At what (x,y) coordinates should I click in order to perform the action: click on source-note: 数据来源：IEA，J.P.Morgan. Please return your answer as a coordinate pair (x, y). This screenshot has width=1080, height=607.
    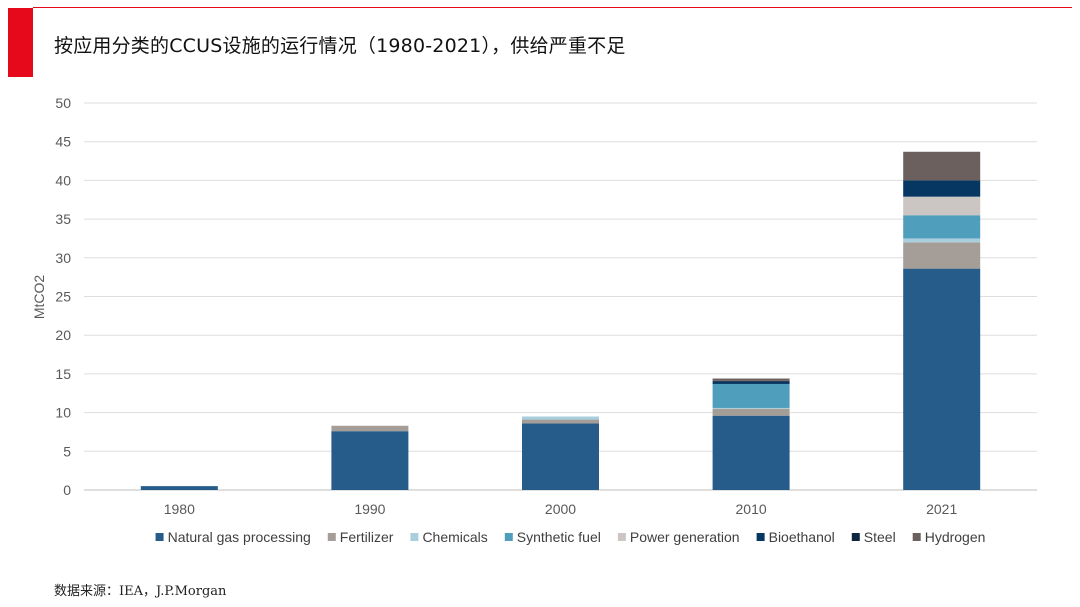
    Looking at the image, I should click on (140, 591).